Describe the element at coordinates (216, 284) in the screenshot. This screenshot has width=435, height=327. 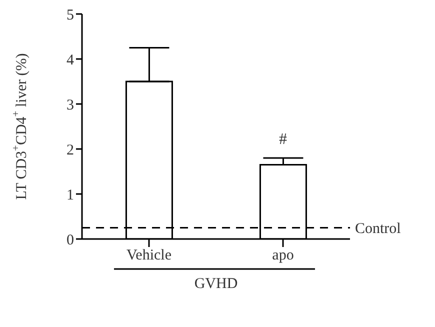
I see `x-axis-title: GVHD` at that location.